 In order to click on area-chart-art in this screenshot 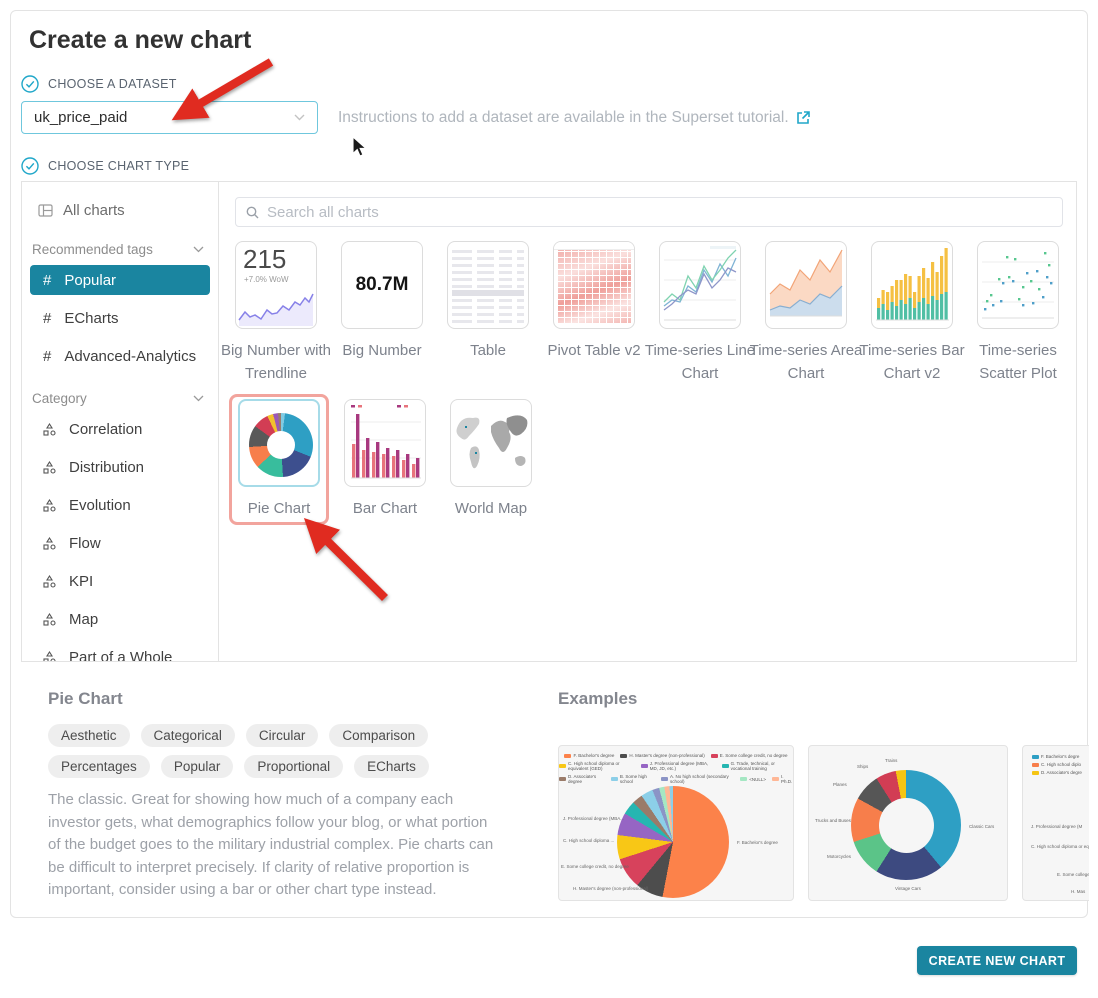, I will do `click(806, 283)`.